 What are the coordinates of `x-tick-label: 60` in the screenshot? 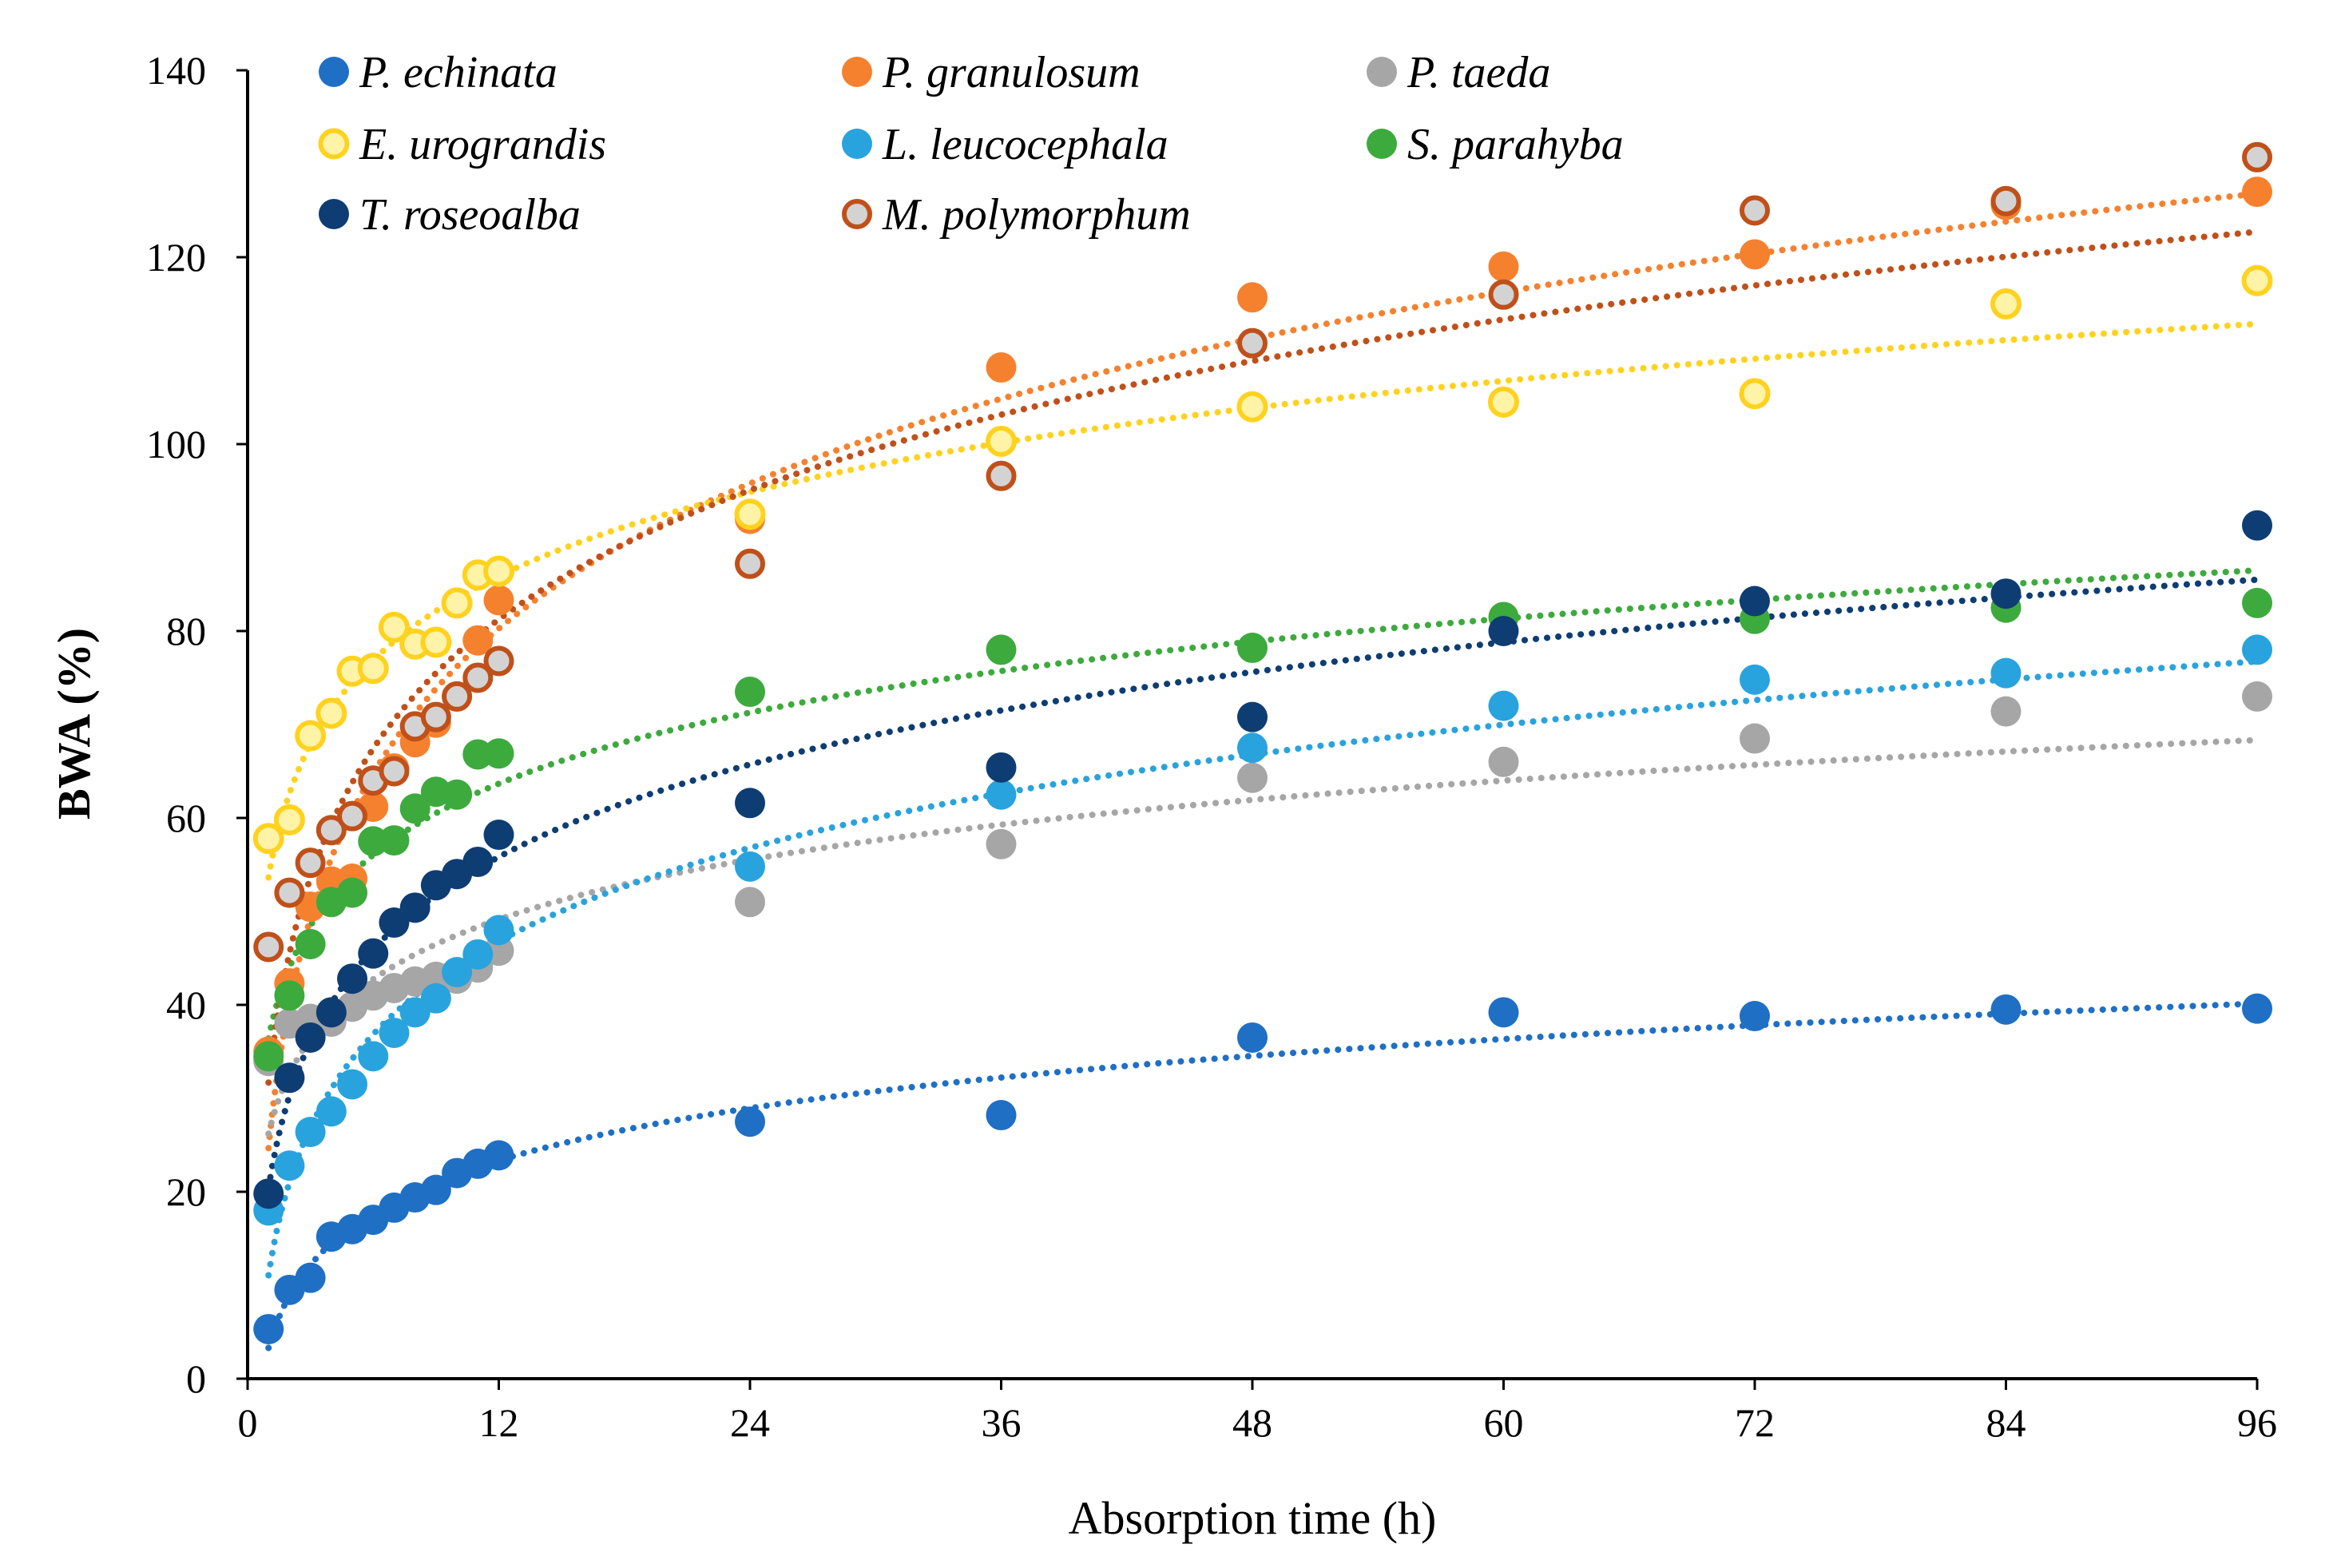 It's located at (1504, 1422).